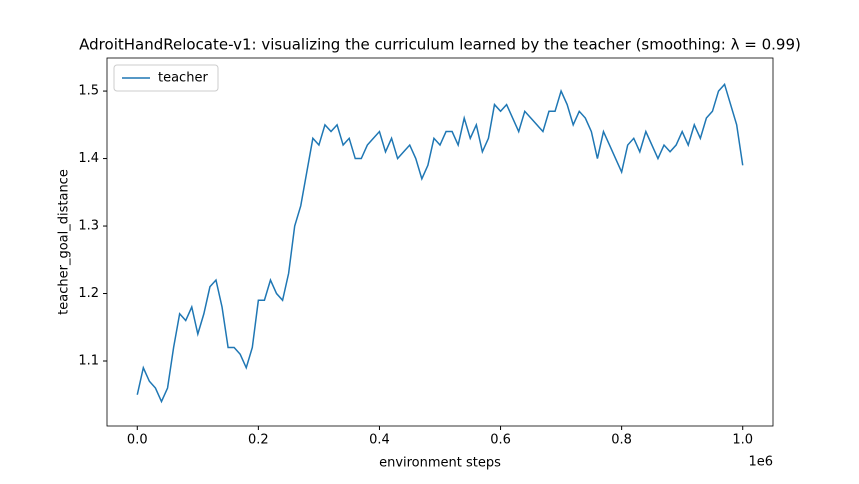  What do you see at coordinates (500, 440) in the screenshot?
I see `x-tick-label: 0.6` at bounding box center [500, 440].